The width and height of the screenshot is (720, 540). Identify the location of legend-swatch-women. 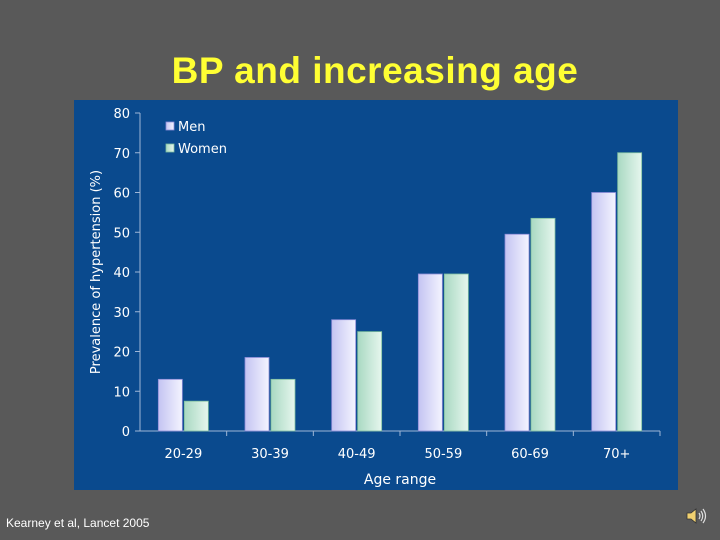
(170, 148).